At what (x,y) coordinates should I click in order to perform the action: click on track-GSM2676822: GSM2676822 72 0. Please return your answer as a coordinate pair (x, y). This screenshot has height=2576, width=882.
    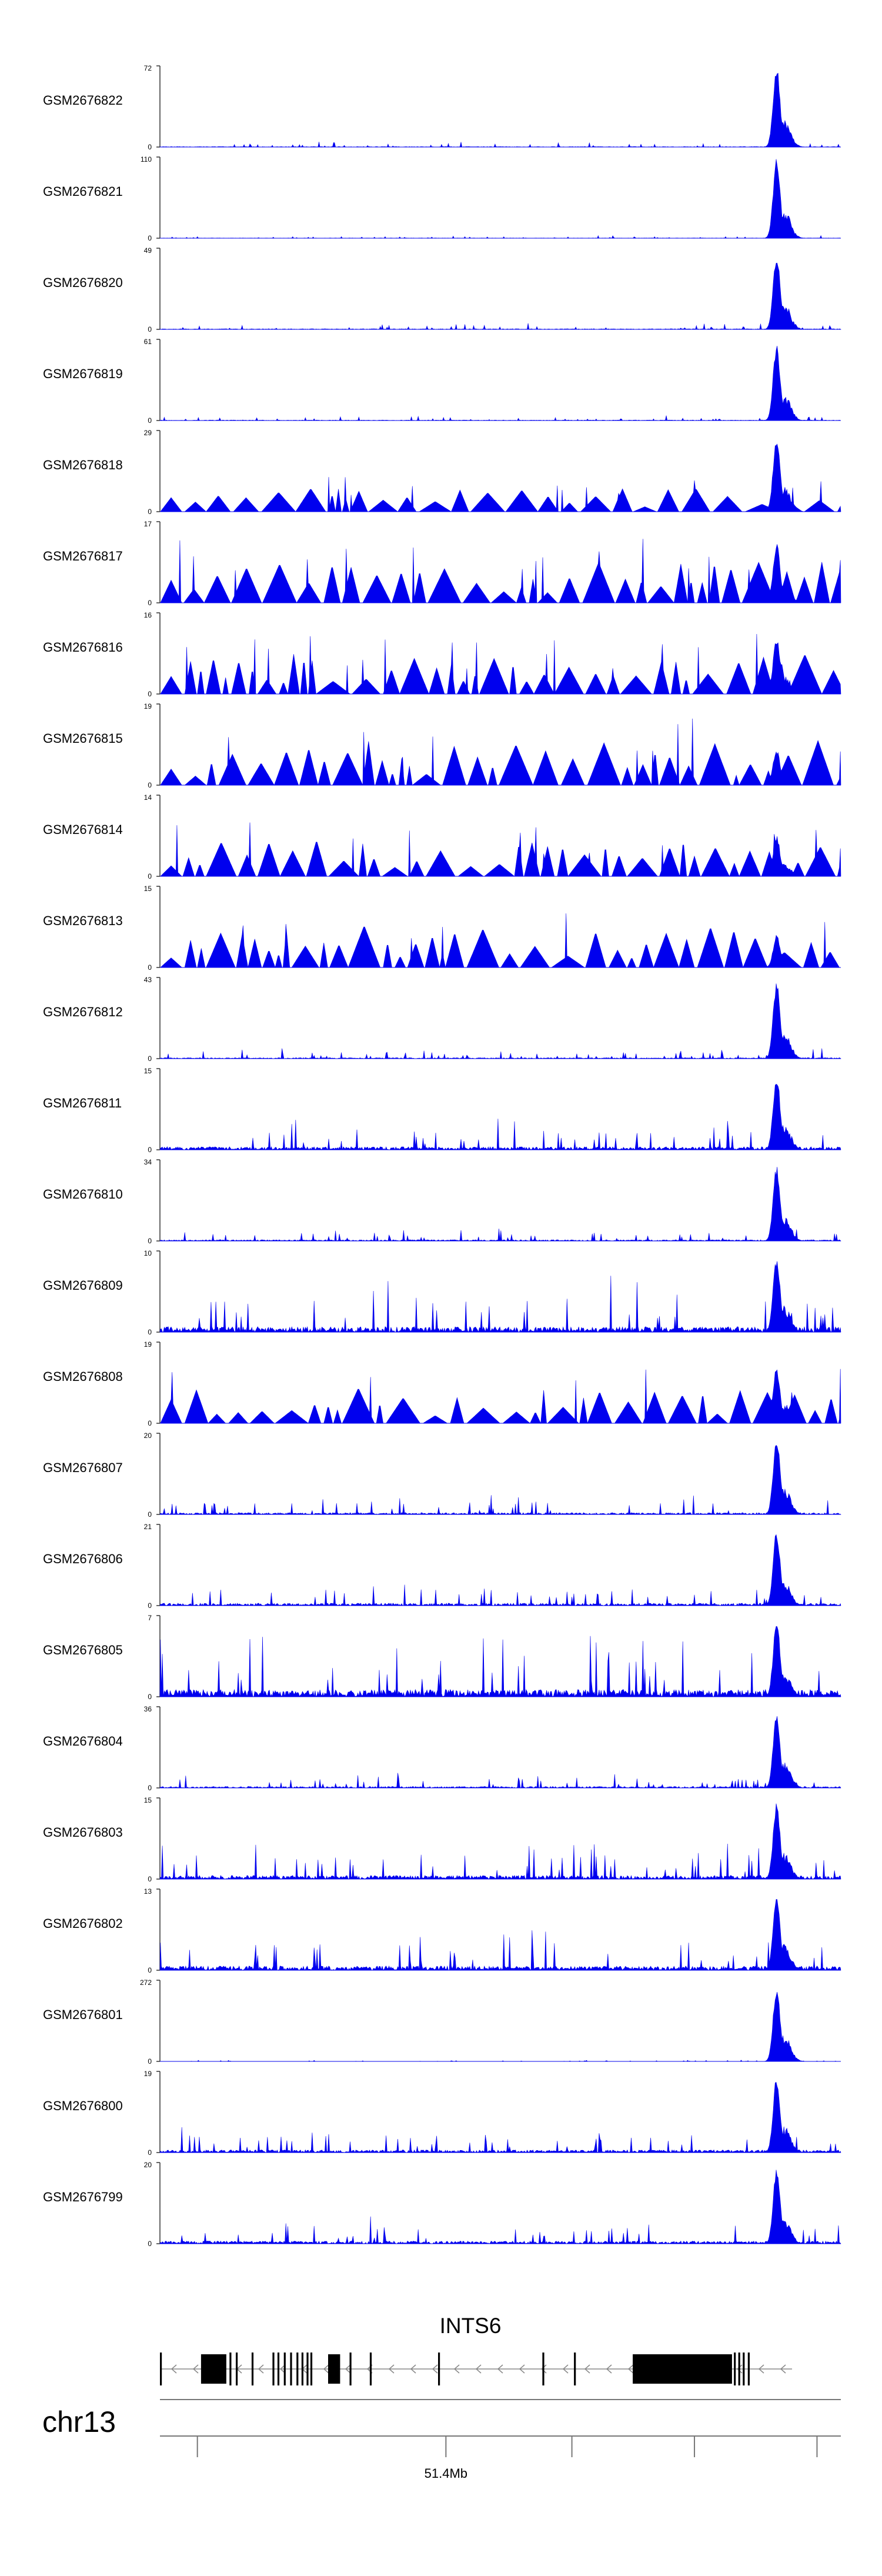
    Looking at the image, I should click on (442, 107).